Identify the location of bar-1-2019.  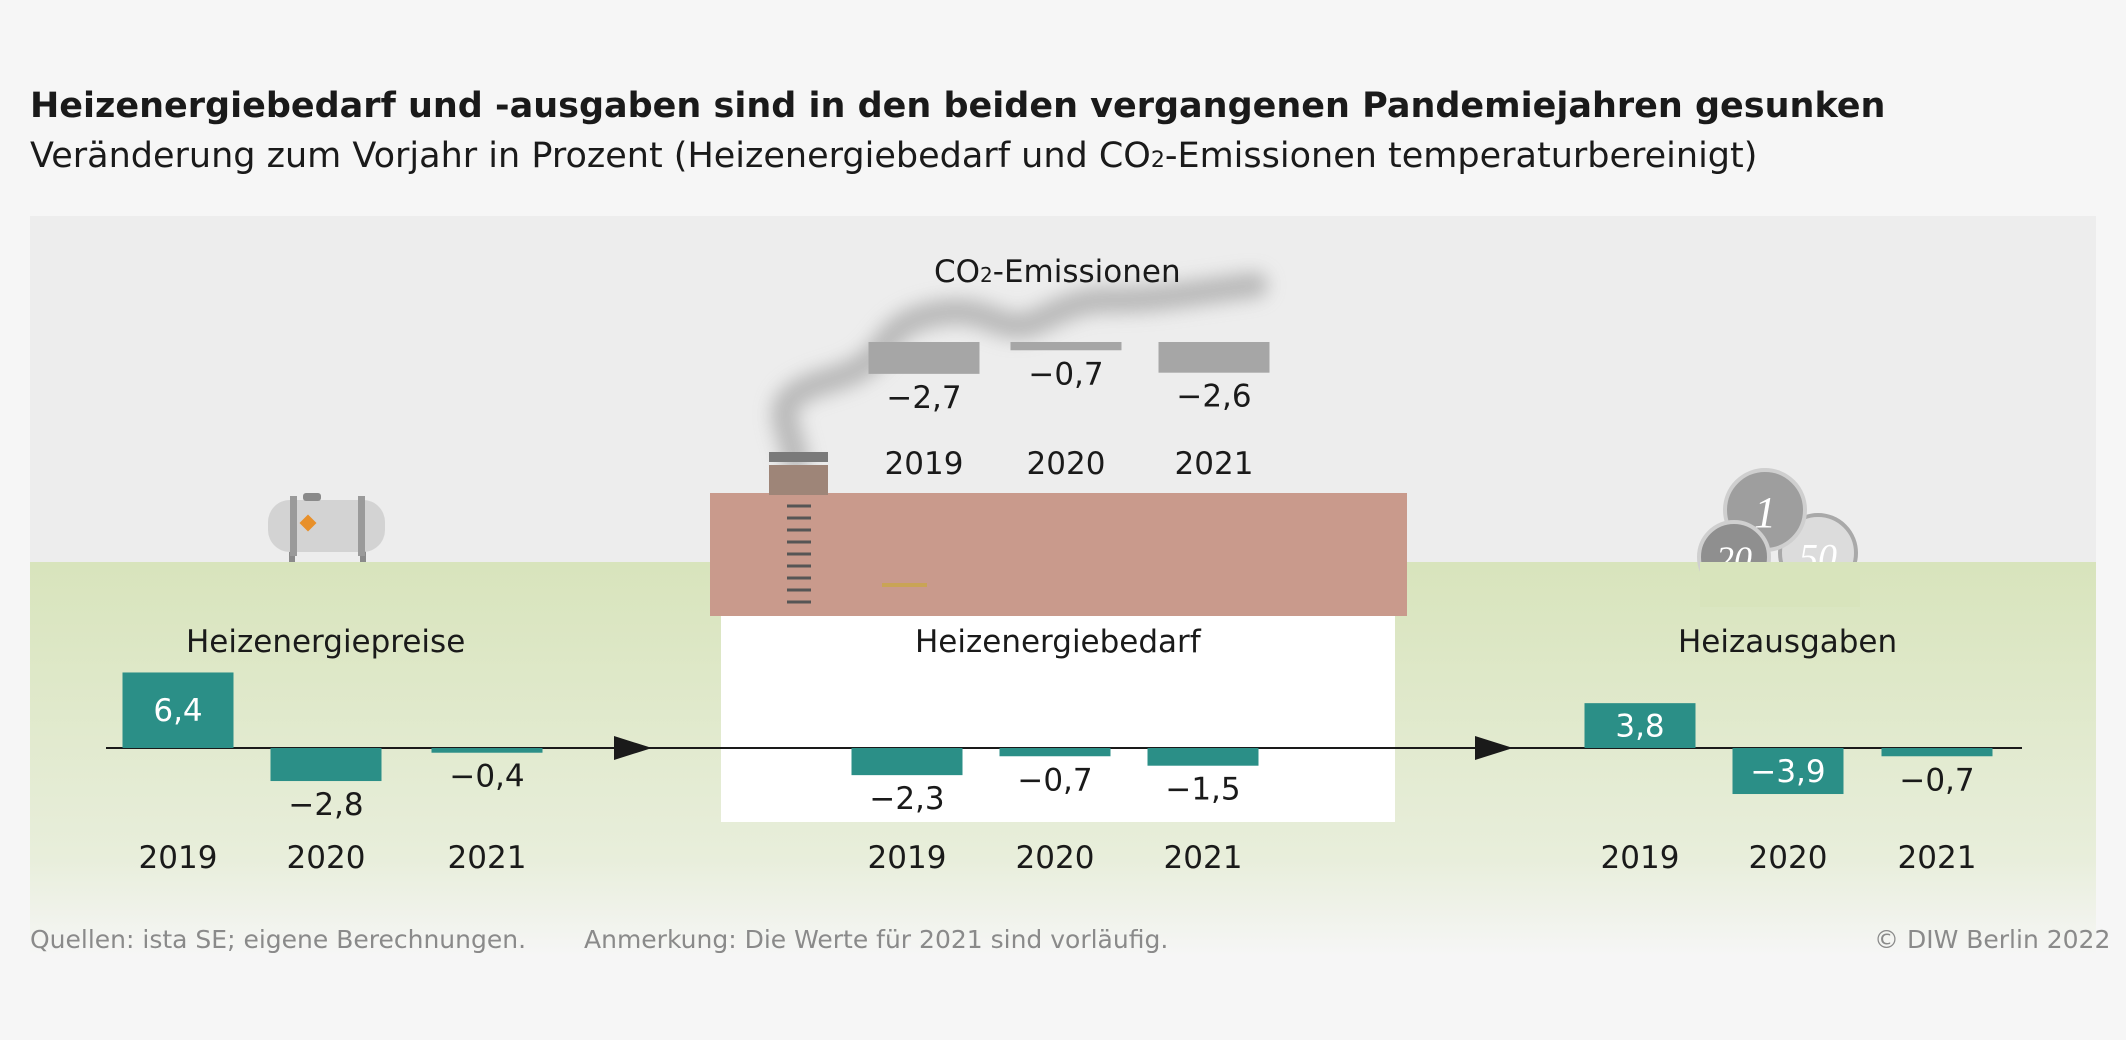
(907, 762).